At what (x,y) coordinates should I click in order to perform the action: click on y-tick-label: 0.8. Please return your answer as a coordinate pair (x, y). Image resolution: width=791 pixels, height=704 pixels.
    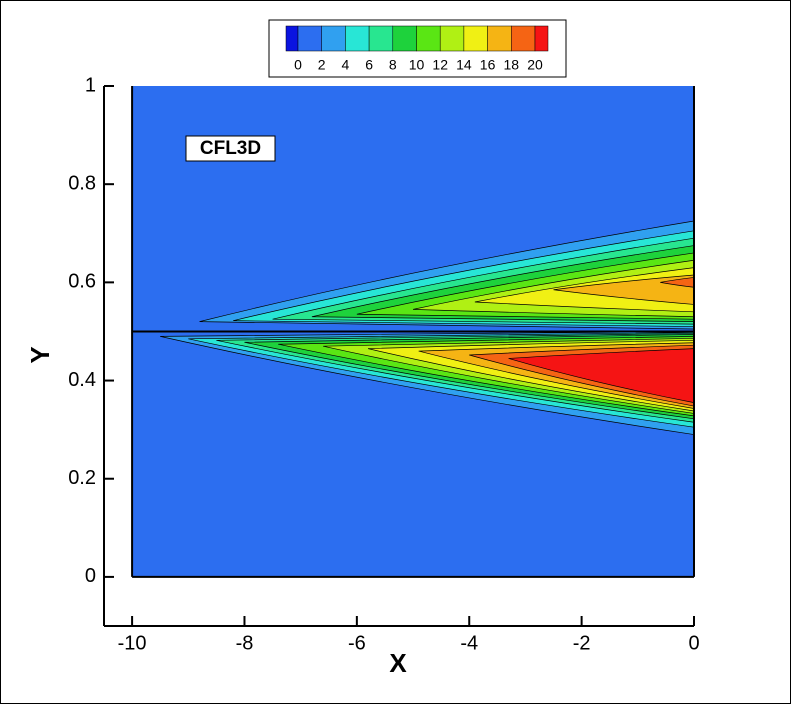
    Looking at the image, I should click on (82, 183).